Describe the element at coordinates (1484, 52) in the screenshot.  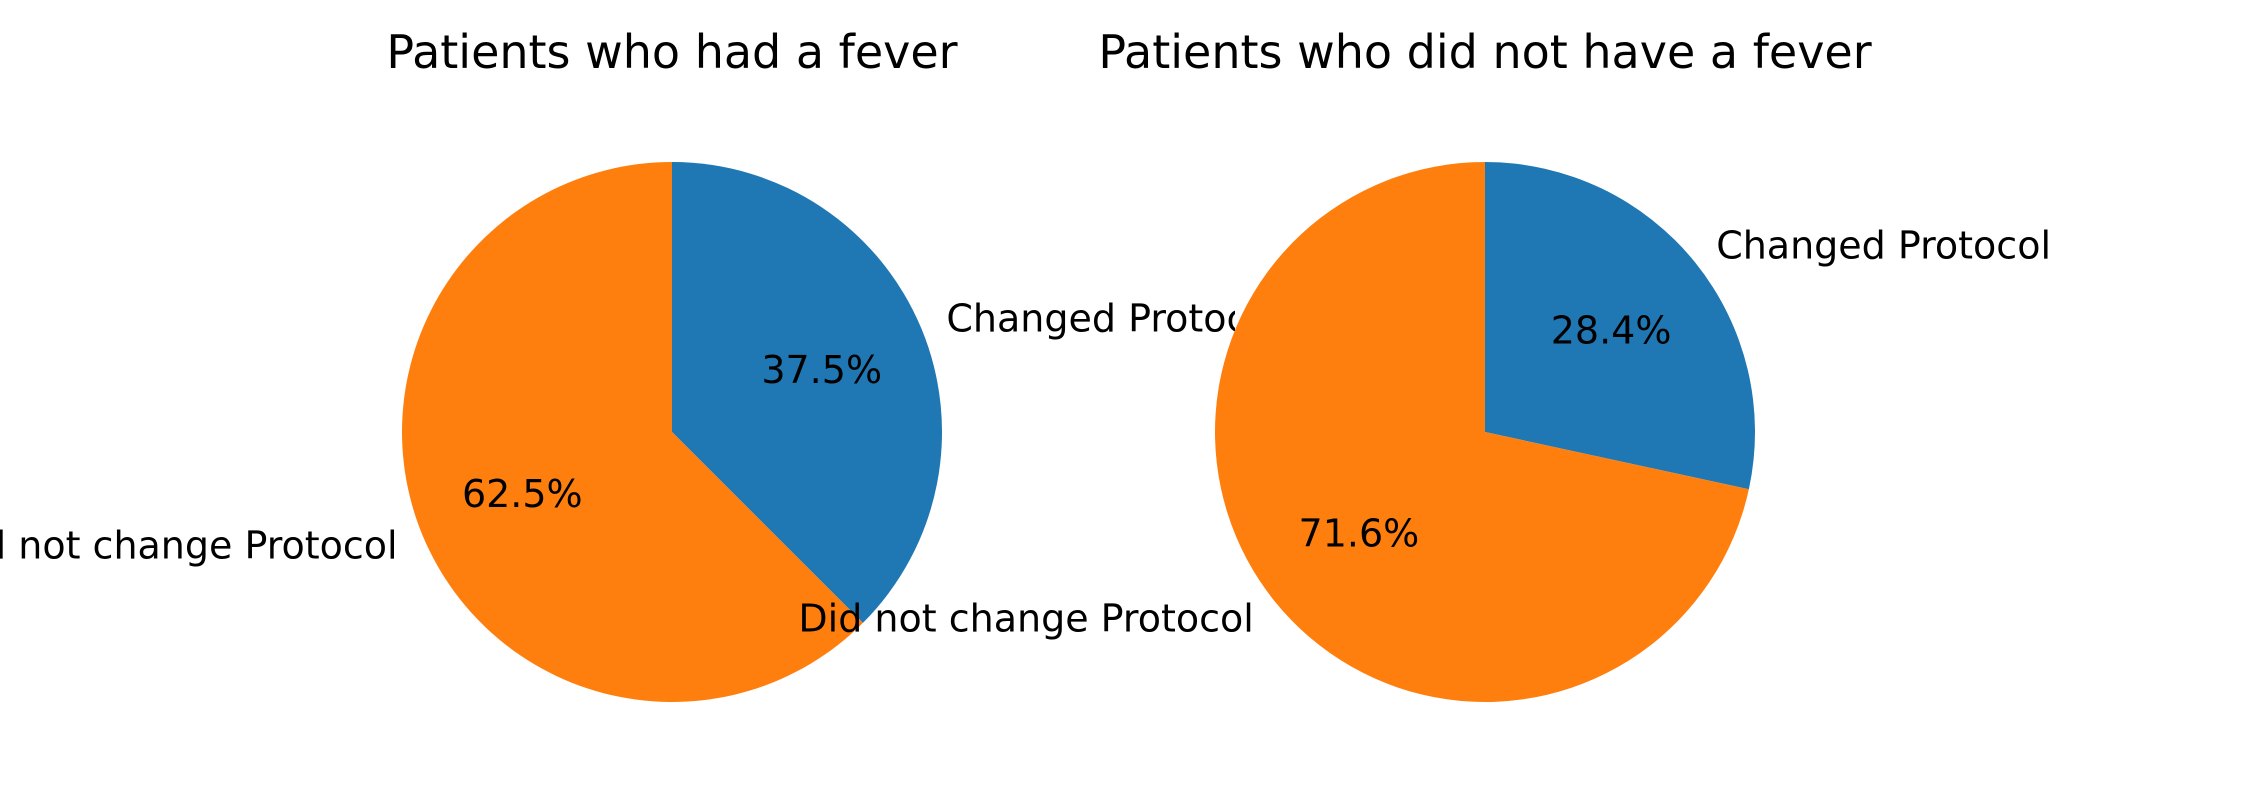
I see `chart-title: Patients who did not have a fever` at that location.